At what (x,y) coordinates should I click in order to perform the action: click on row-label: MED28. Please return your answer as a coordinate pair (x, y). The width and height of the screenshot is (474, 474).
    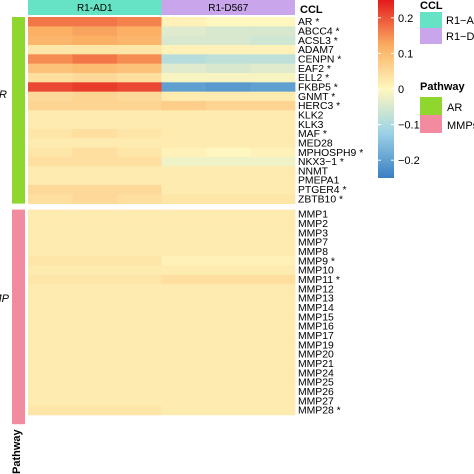
    Looking at the image, I should click on (315, 143).